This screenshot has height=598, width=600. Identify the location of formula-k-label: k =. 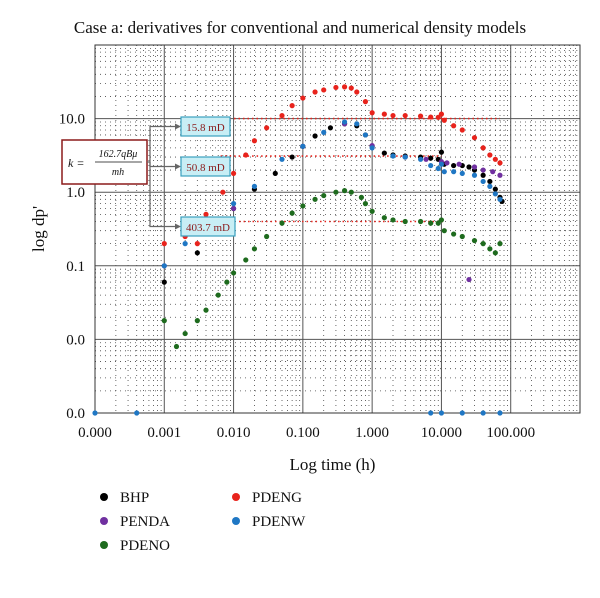
(76, 163).